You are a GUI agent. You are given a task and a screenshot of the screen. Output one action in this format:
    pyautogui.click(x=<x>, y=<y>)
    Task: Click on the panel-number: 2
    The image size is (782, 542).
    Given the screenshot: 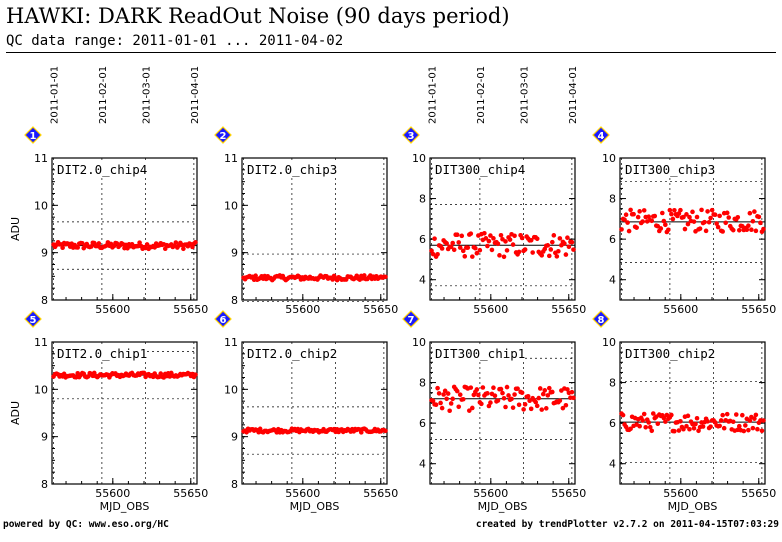 What is the action you would take?
    pyautogui.click(x=223, y=136)
    